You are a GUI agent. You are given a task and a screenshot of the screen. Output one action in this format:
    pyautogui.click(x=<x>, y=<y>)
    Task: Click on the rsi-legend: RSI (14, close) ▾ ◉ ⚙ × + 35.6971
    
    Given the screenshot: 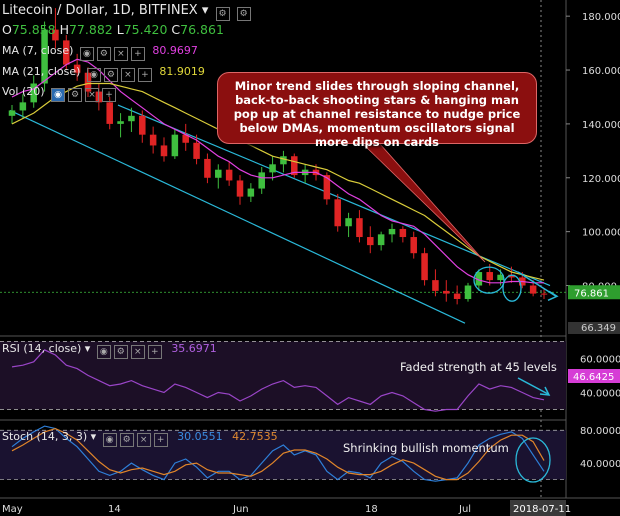 What is the action you would take?
    pyautogui.click(x=109, y=350)
    